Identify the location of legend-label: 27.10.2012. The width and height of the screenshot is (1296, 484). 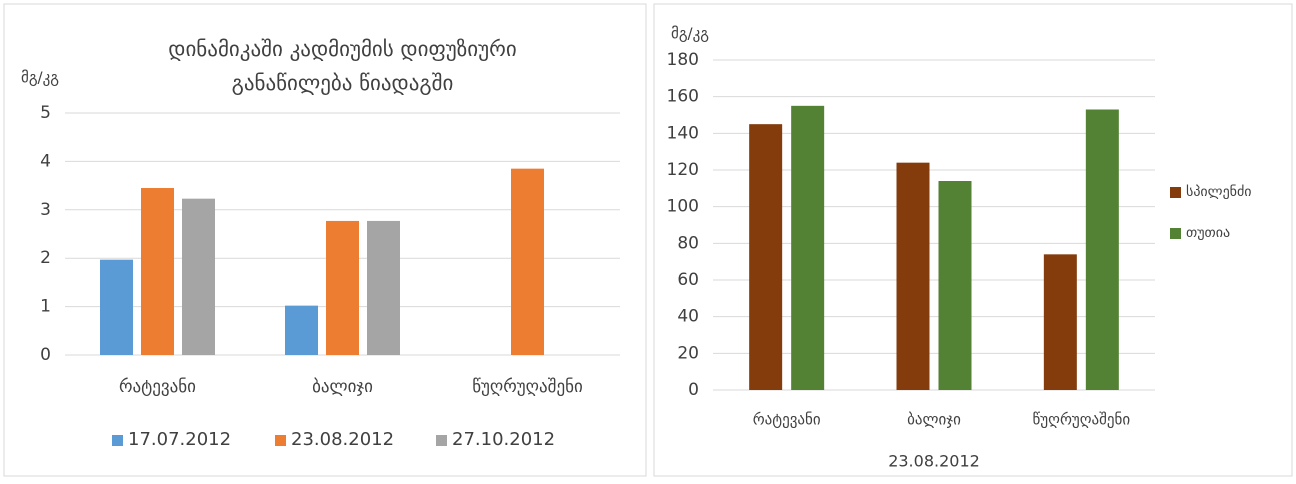
(503, 439).